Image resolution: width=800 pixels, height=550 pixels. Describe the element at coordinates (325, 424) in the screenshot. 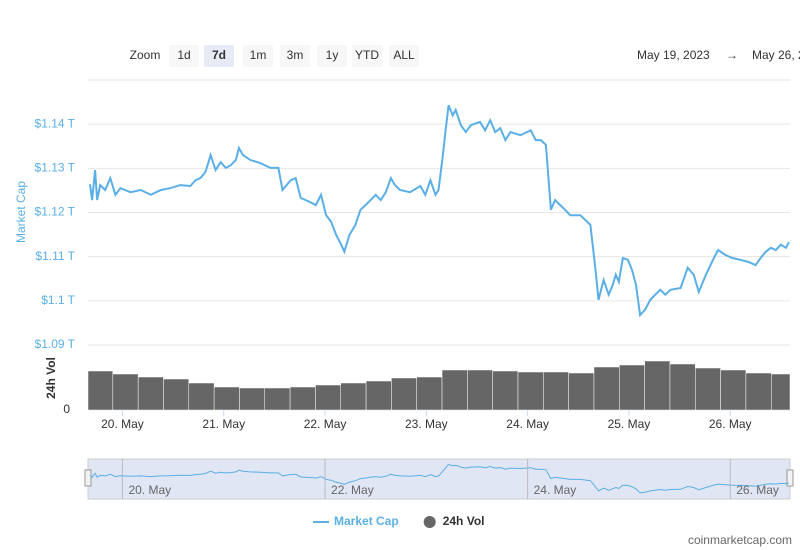

I see `x-tick-label: 22. May` at that location.